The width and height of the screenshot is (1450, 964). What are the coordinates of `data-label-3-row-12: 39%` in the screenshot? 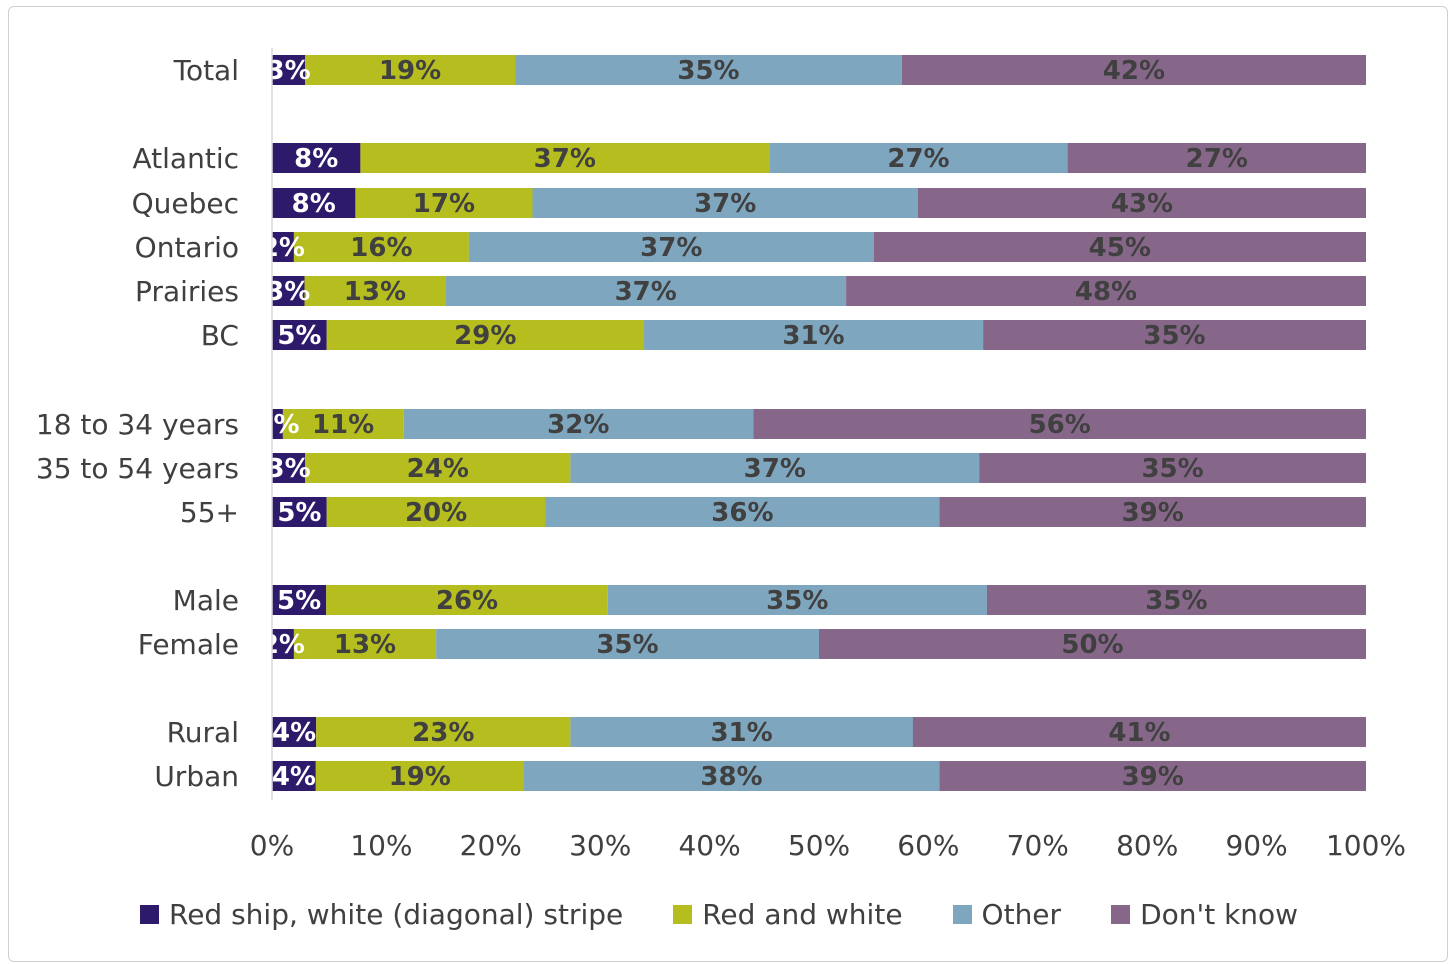 It's located at (1153, 777).